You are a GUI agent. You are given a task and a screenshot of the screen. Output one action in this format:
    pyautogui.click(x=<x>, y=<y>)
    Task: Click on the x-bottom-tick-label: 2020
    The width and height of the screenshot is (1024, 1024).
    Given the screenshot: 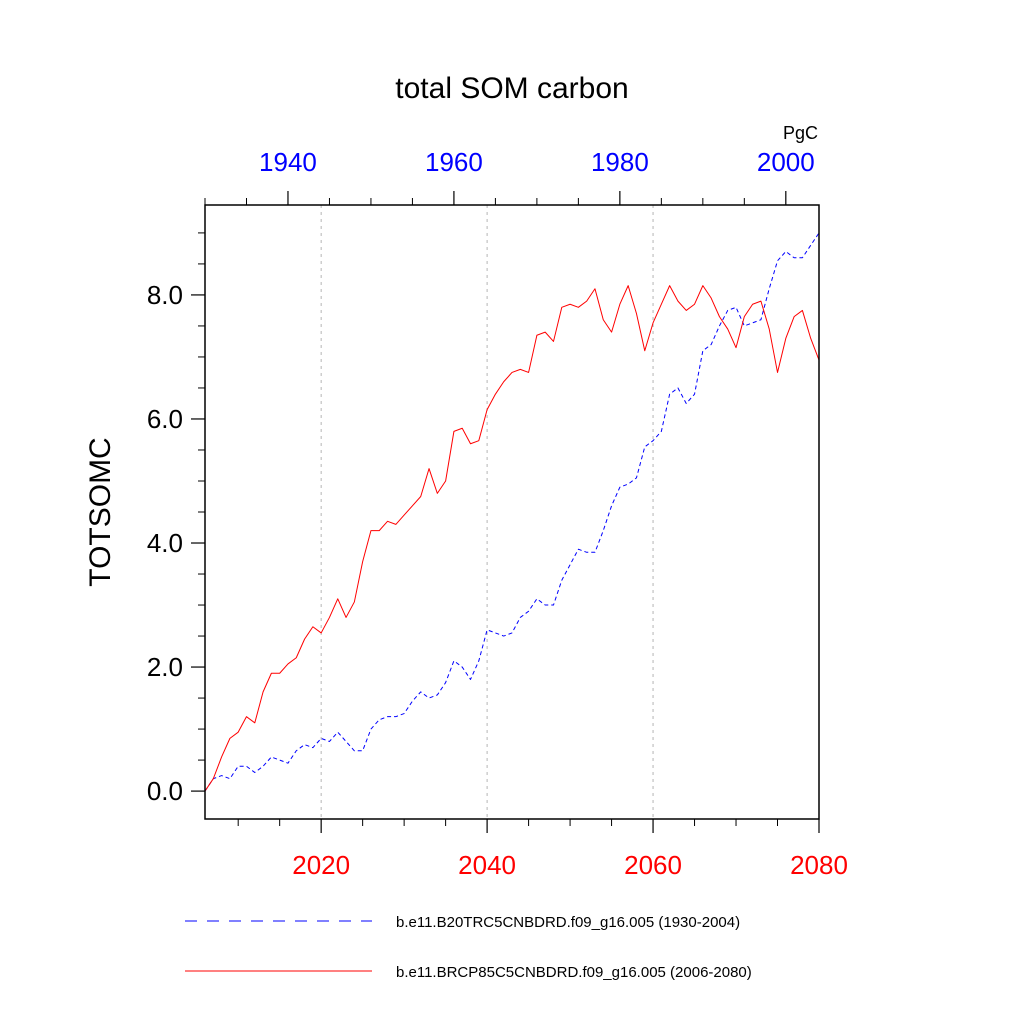 What is the action you would take?
    pyautogui.click(x=321, y=865)
    